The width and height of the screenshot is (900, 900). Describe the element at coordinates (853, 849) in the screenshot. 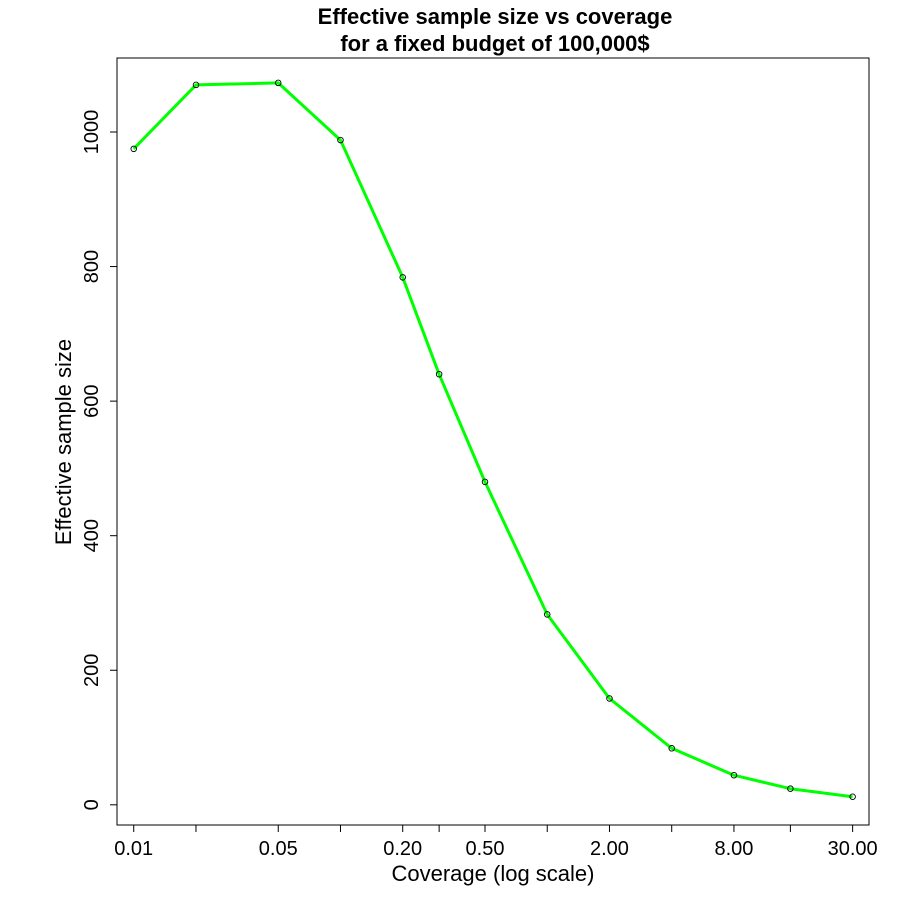

I see `x-tick-label: 30.00` at that location.